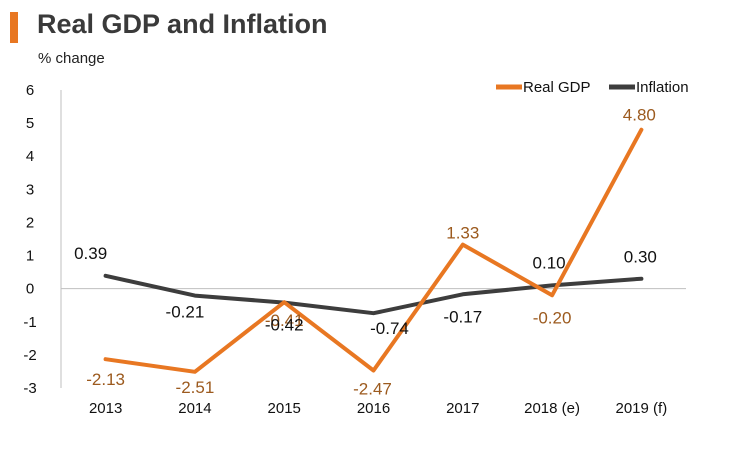  Describe the element at coordinates (592, 87) in the screenshot. I see `legend: Real GDP Inflation` at that location.